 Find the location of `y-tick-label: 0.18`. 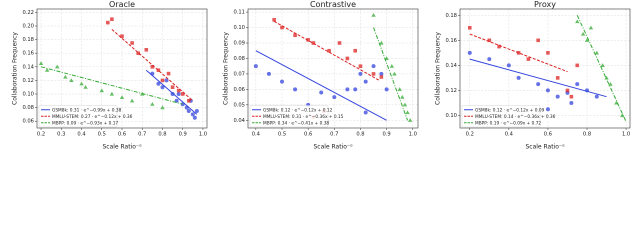

y-tick-label: 0.18 is located at coordinates (451, 16).